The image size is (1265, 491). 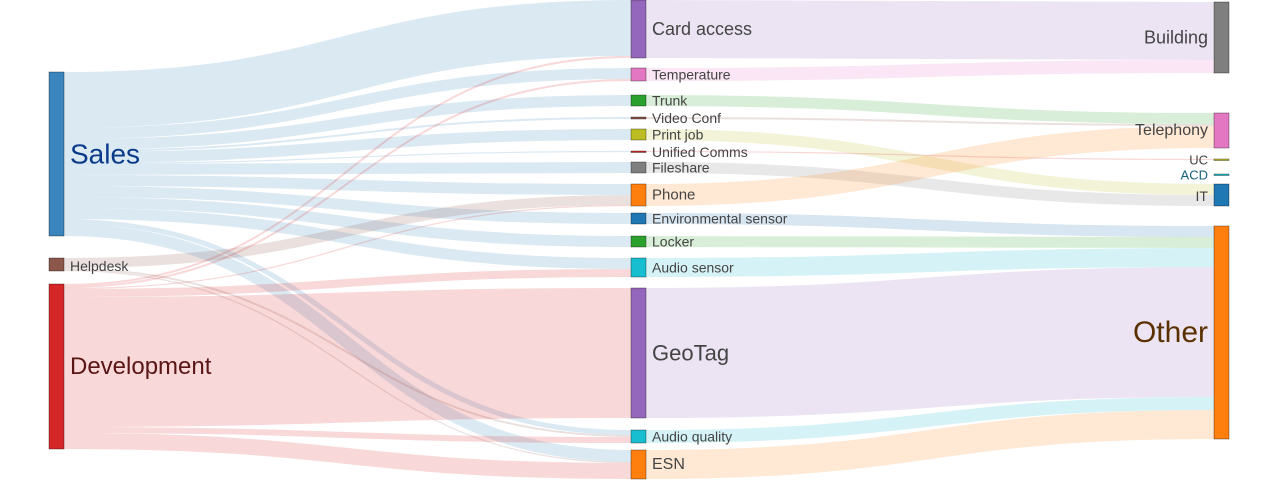 I want to click on node-unified_comms, so click(x=638, y=151).